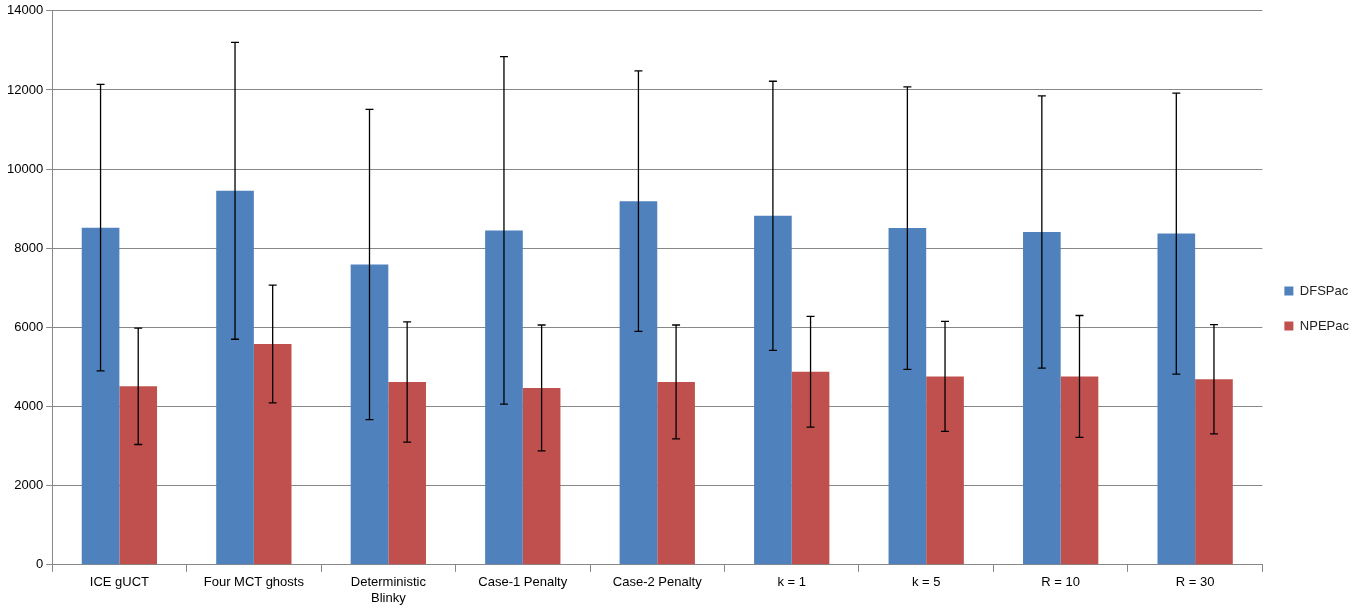 Image resolution: width=1369 pixels, height=609 pixels. I want to click on legend-label: DFSPac, so click(1324, 290).